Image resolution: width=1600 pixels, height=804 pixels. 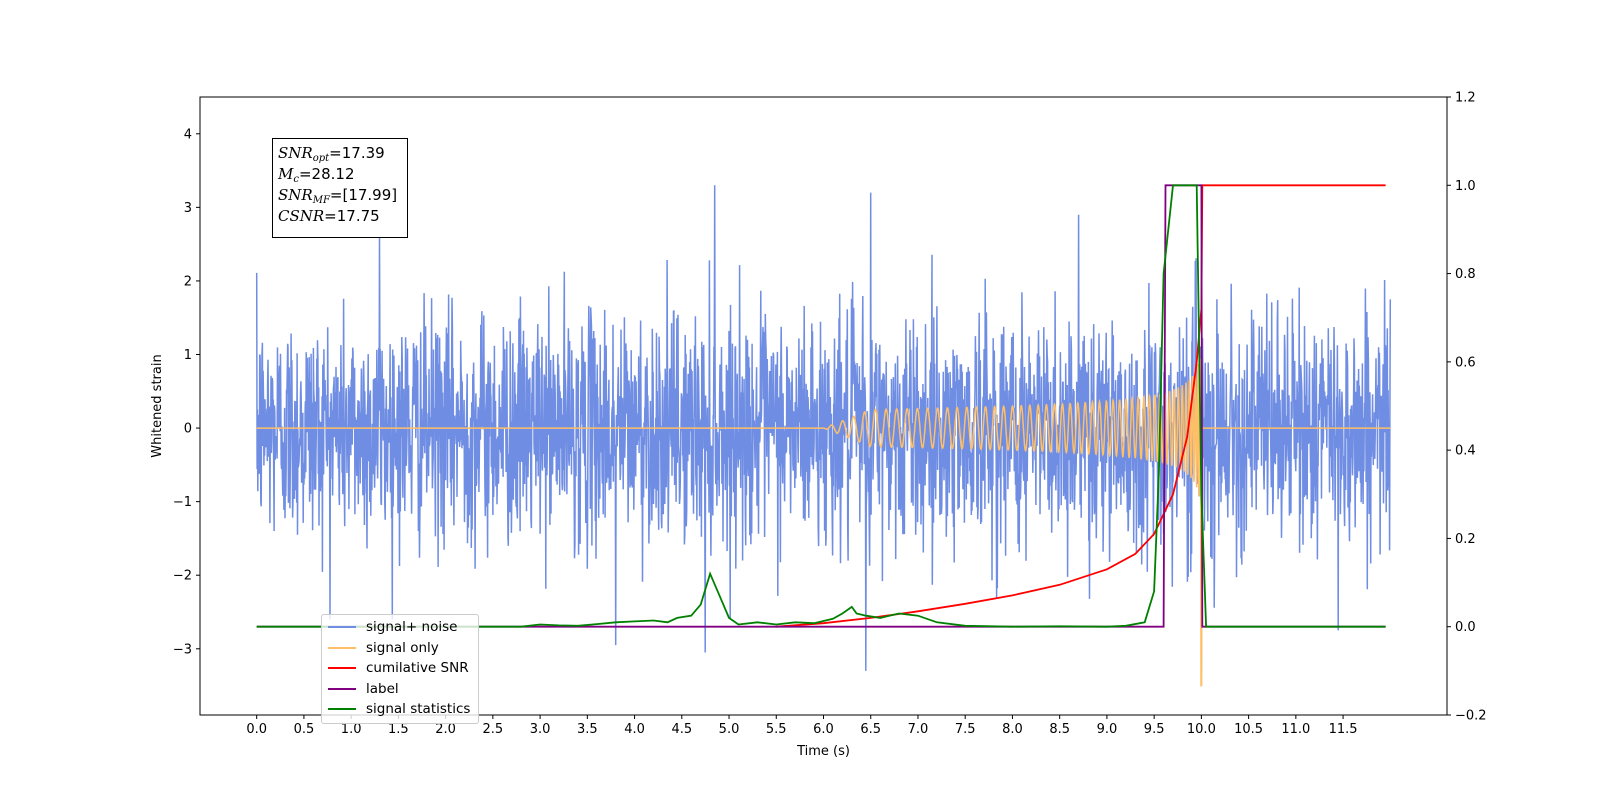 I want to click on x-tick-label: 1.0, so click(x=351, y=729).